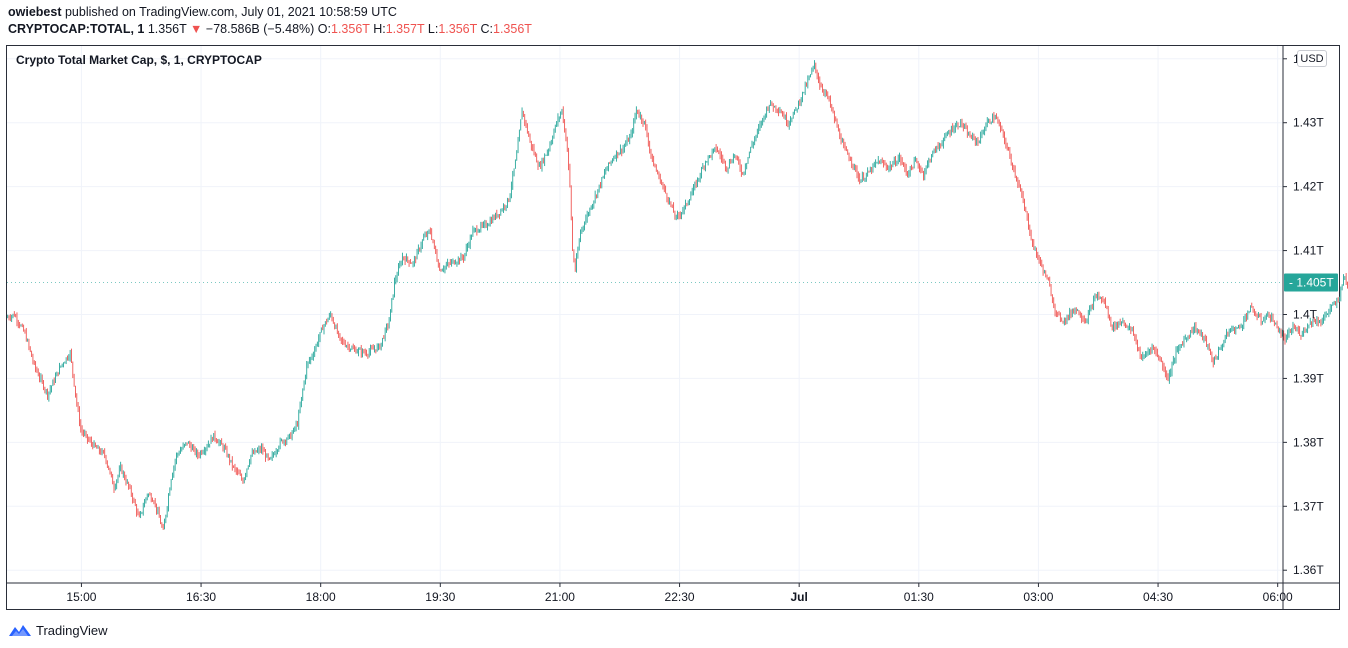 The width and height of the screenshot is (1348, 648). I want to click on x-tick-label: 15:00, so click(81, 597).